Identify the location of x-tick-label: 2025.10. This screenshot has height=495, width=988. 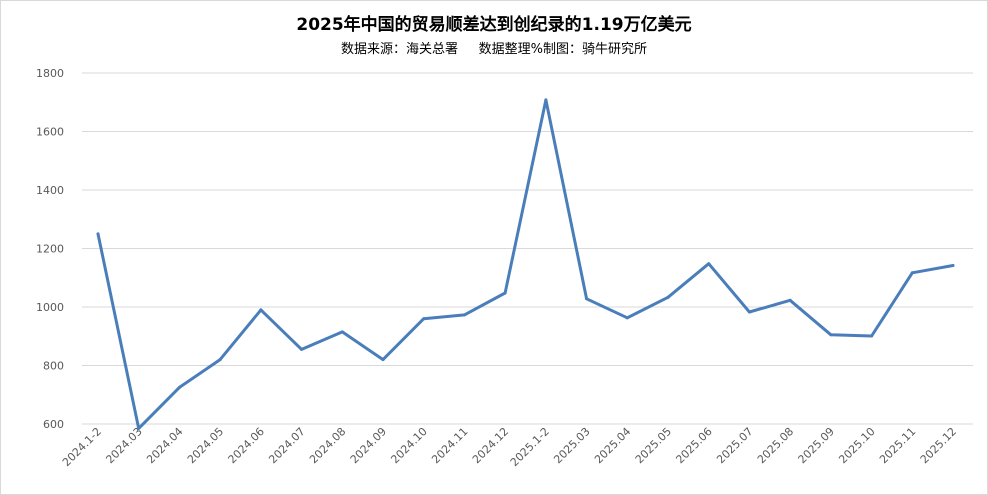
(856, 445).